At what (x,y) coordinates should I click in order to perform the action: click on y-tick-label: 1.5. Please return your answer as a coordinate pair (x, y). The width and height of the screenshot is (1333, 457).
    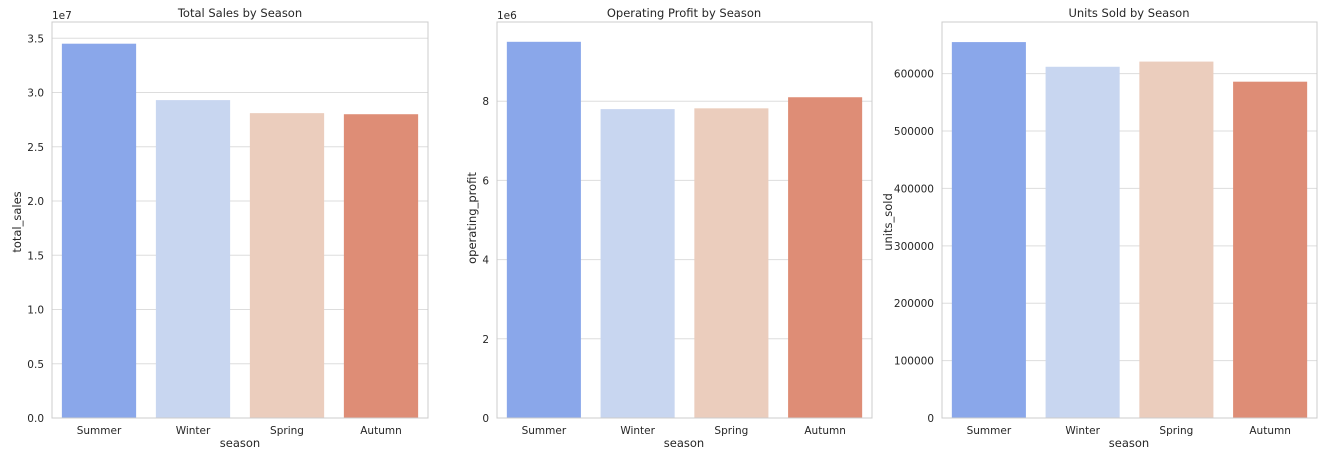
    Looking at the image, I should click on (35, 256).